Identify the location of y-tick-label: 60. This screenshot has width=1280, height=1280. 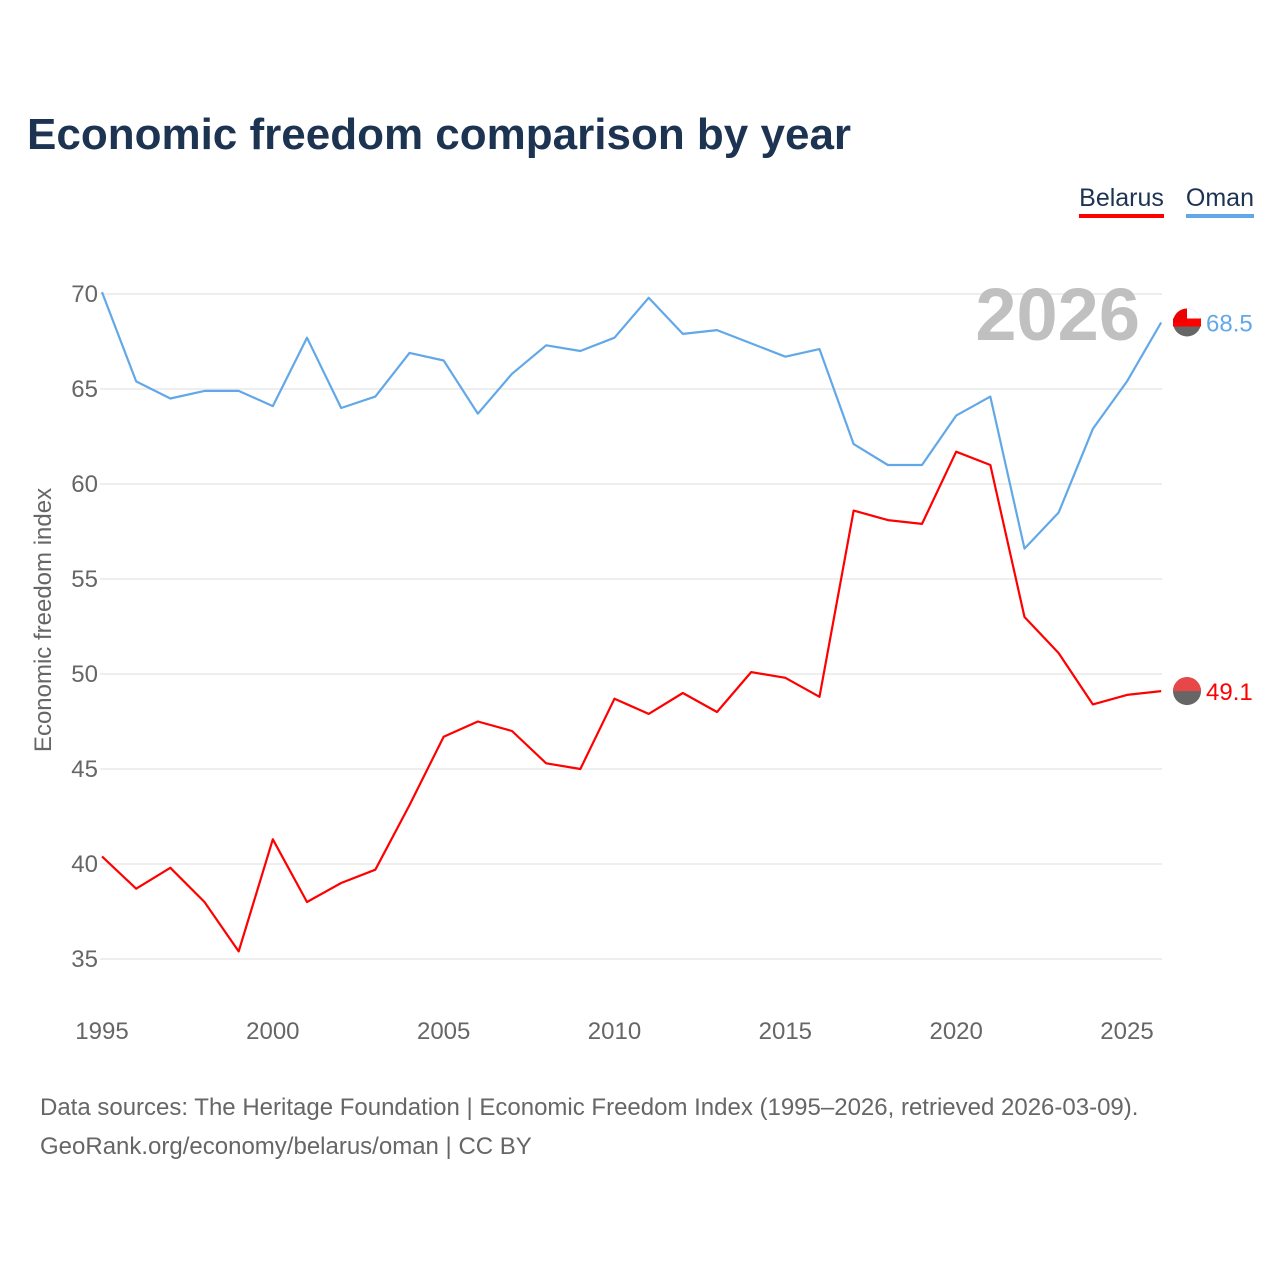
(84, 484).